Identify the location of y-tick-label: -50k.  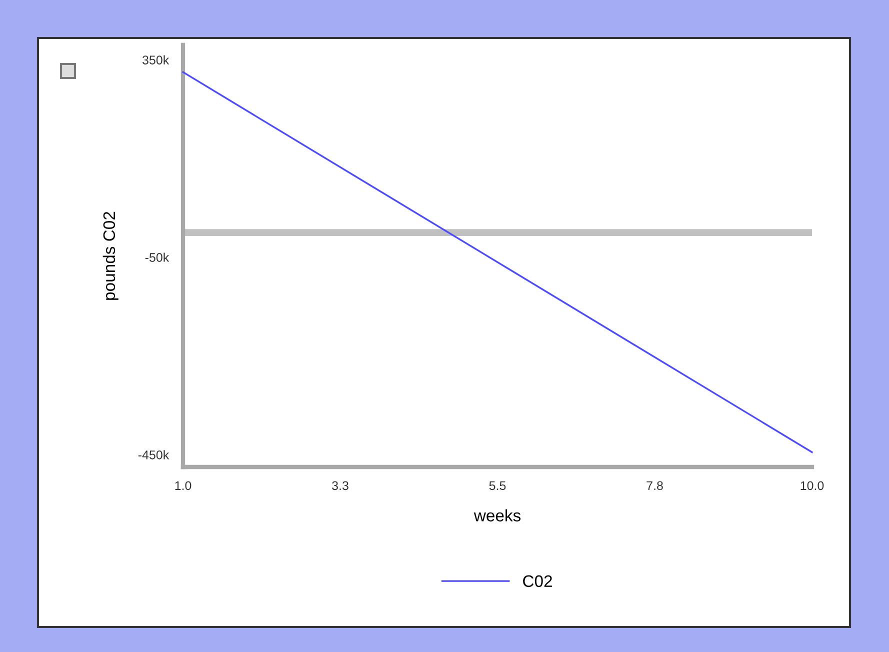
(157, 257).